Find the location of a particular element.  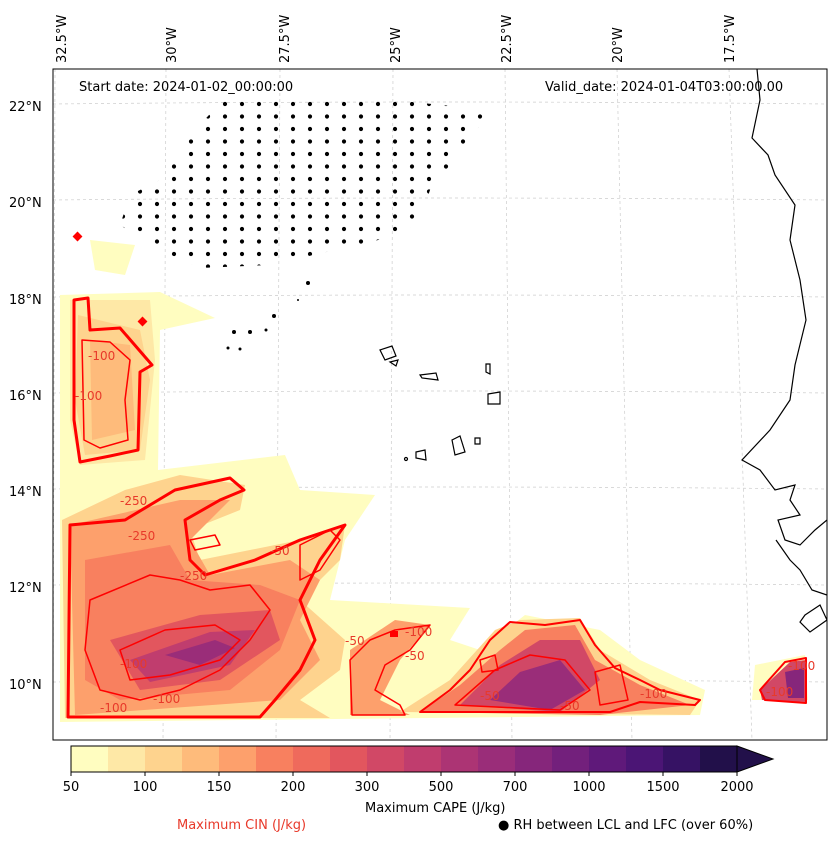

lat-label: 14°N is located at coordinates (25, 492).